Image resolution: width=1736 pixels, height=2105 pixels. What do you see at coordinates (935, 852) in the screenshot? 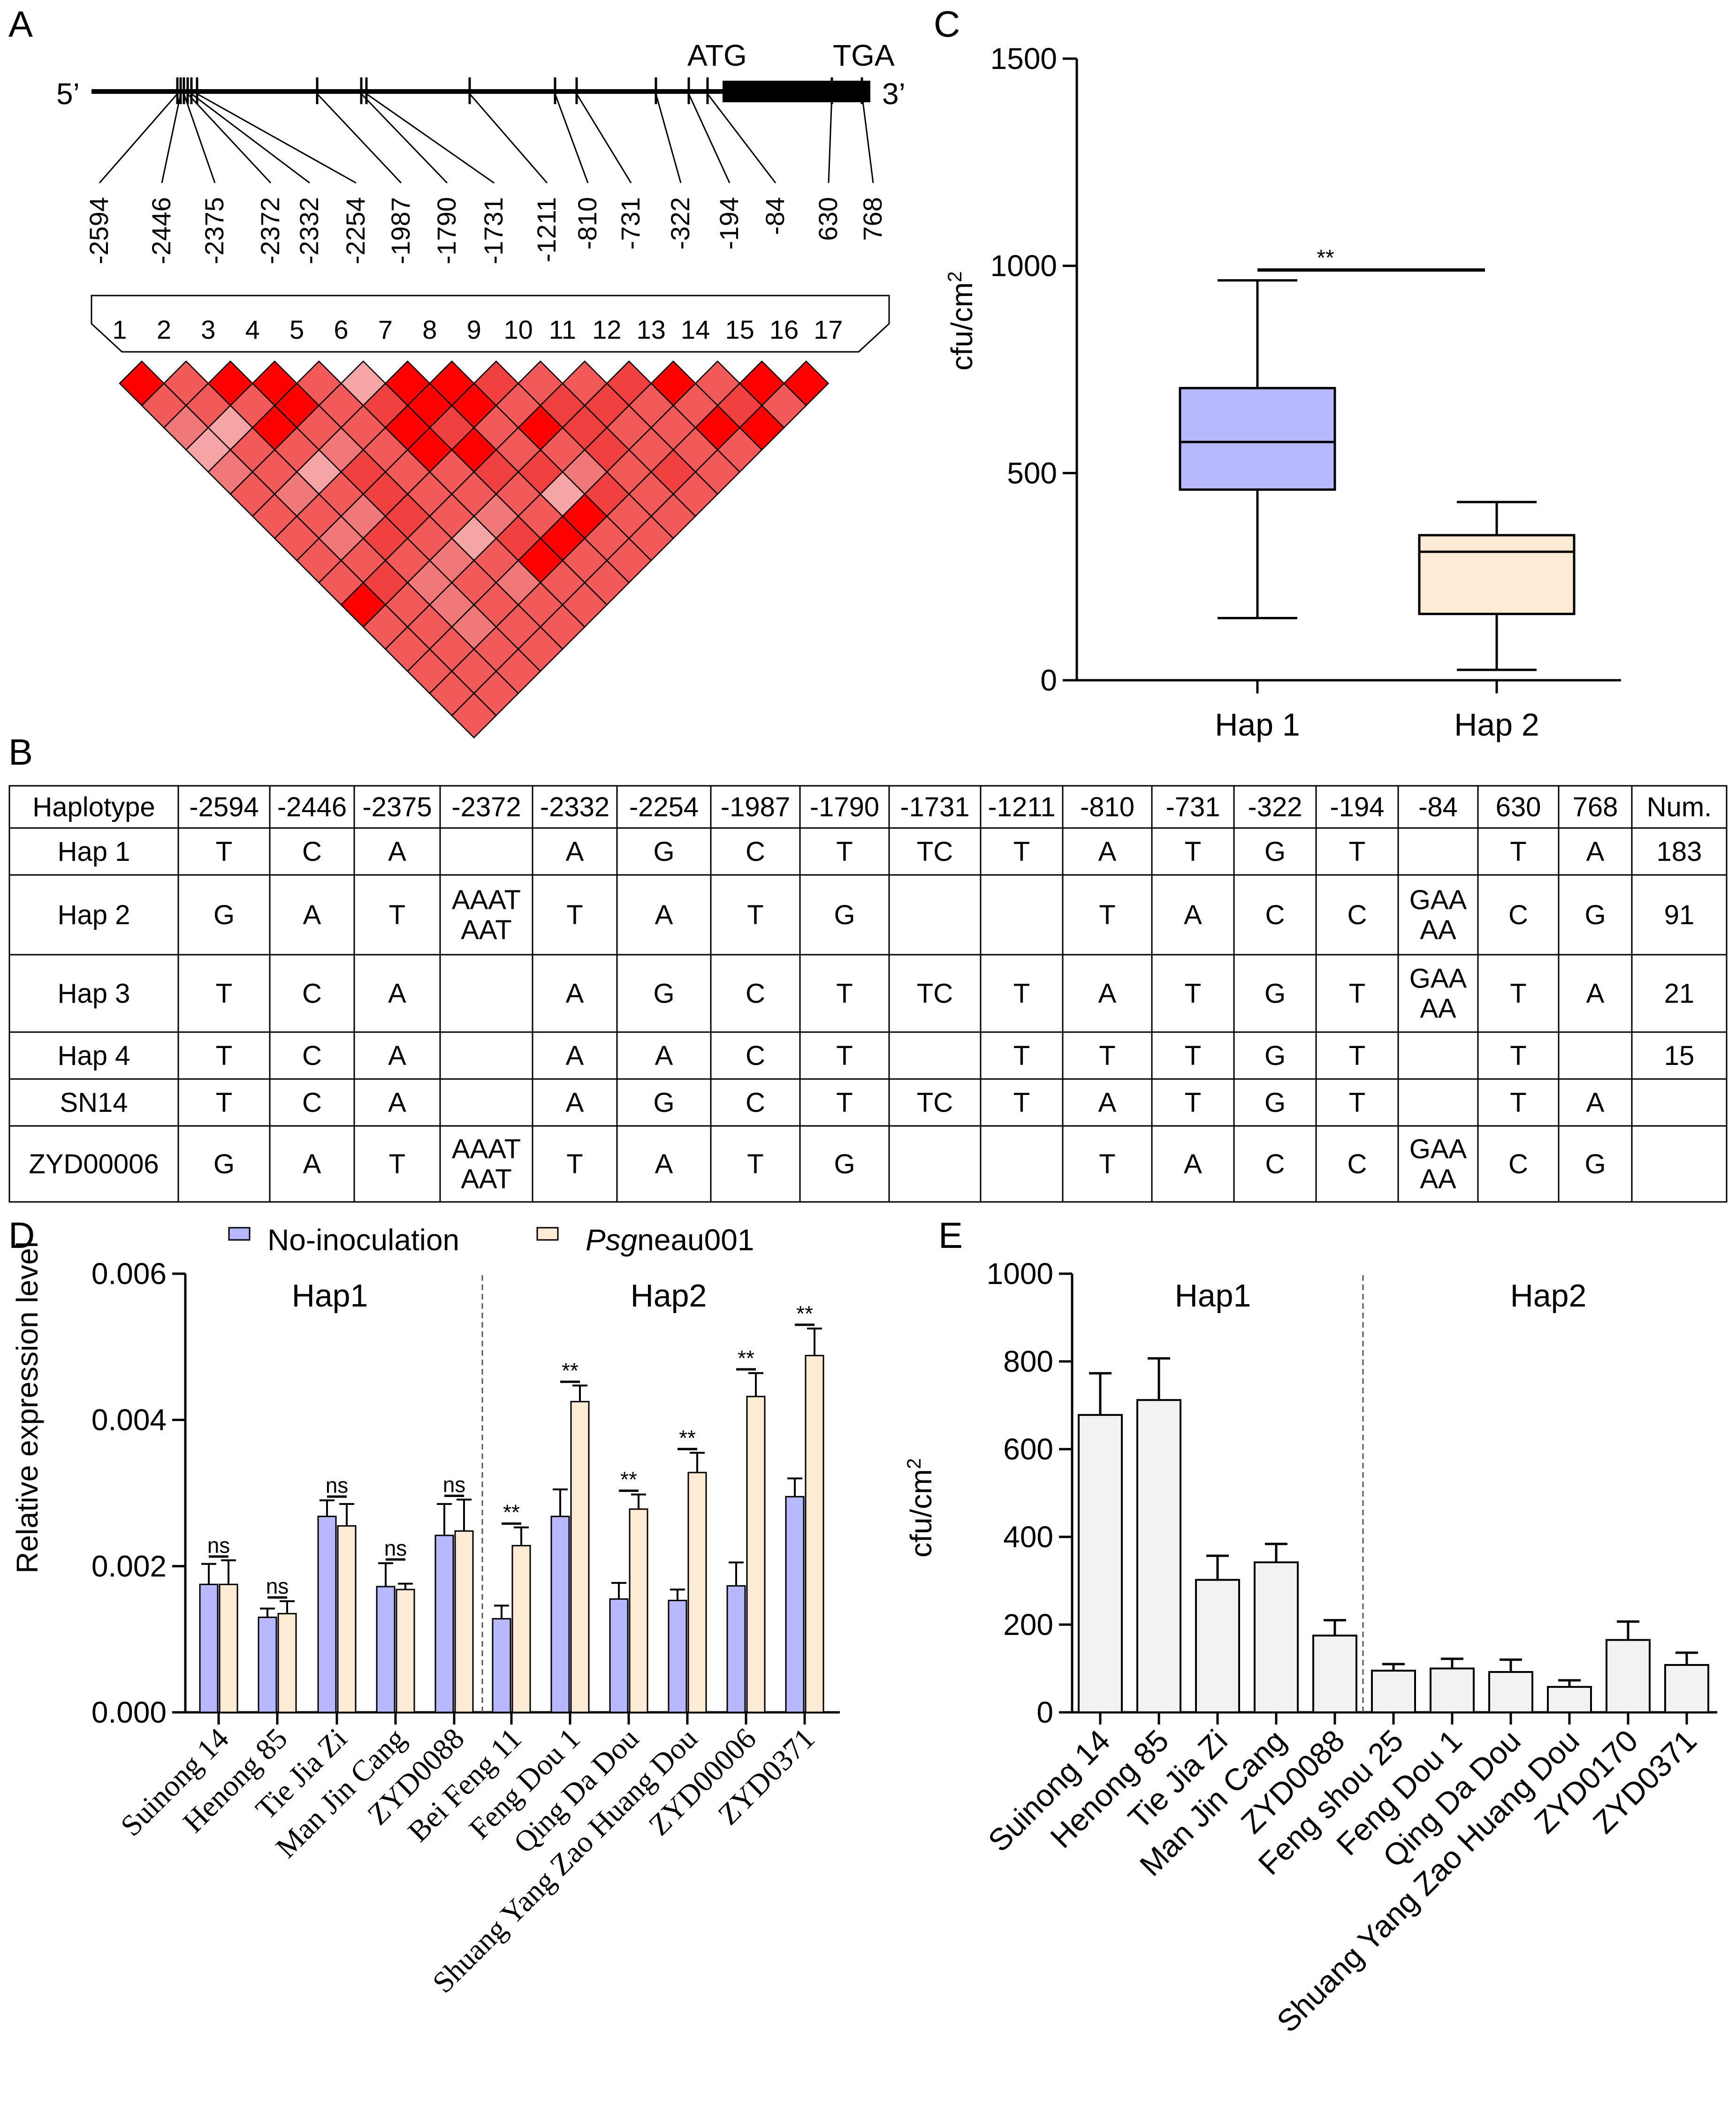
I see `table-cell: TC` at bounding box center [935, 852].